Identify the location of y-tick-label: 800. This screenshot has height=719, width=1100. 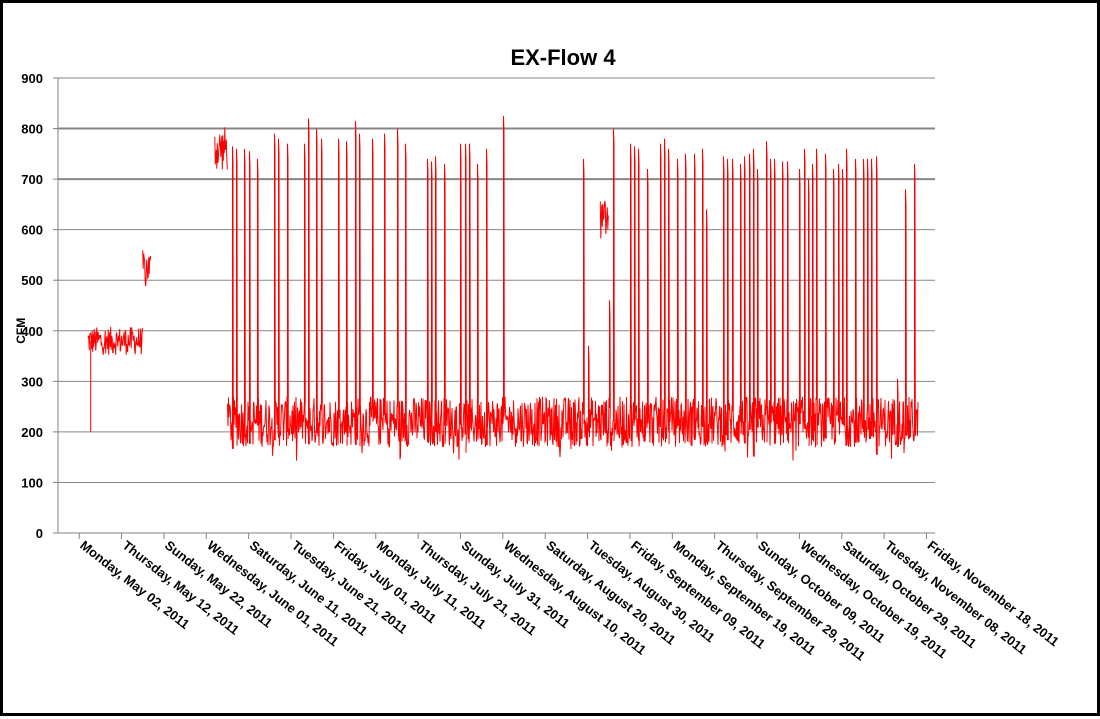
(32, 129).